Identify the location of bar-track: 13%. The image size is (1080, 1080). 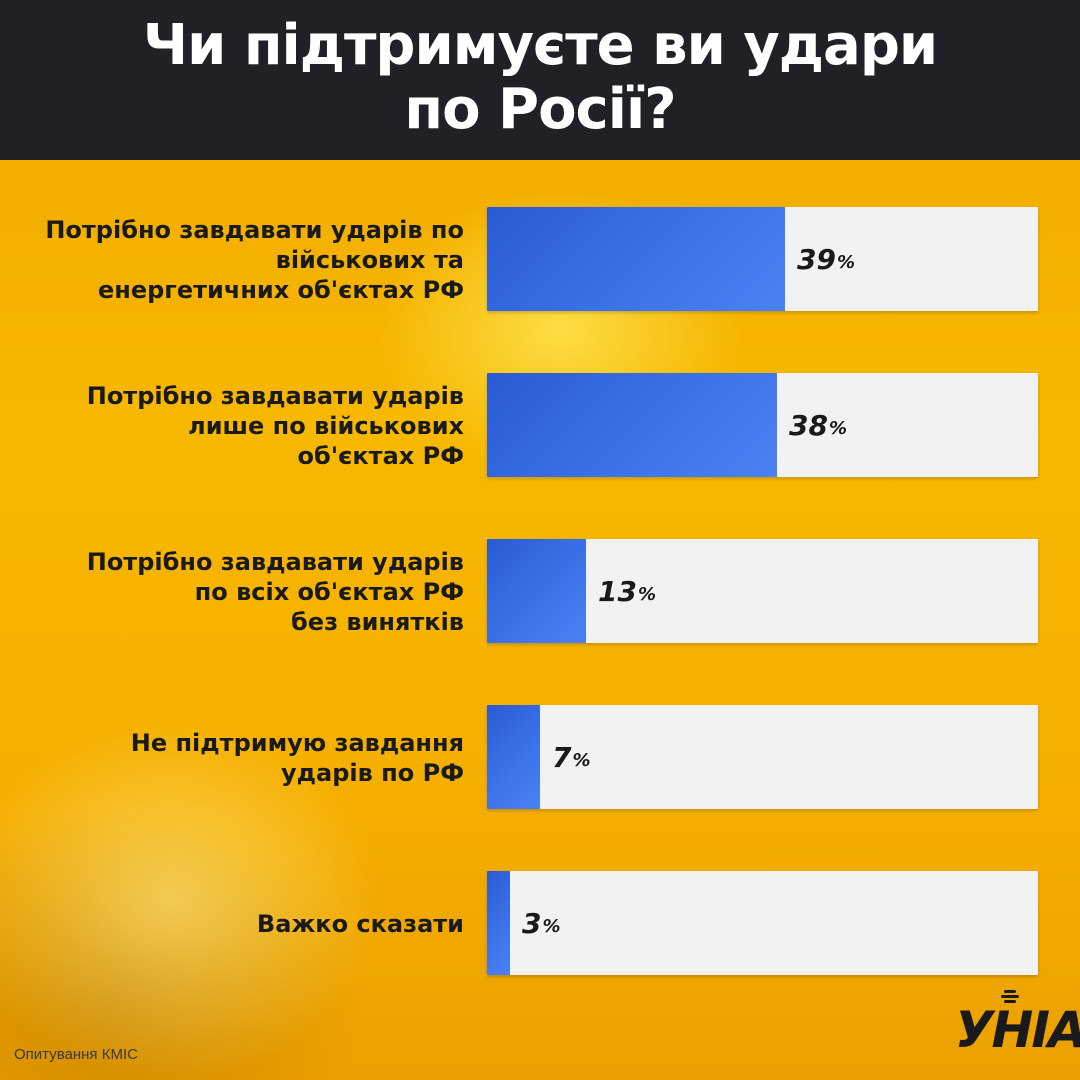
(762, 591).